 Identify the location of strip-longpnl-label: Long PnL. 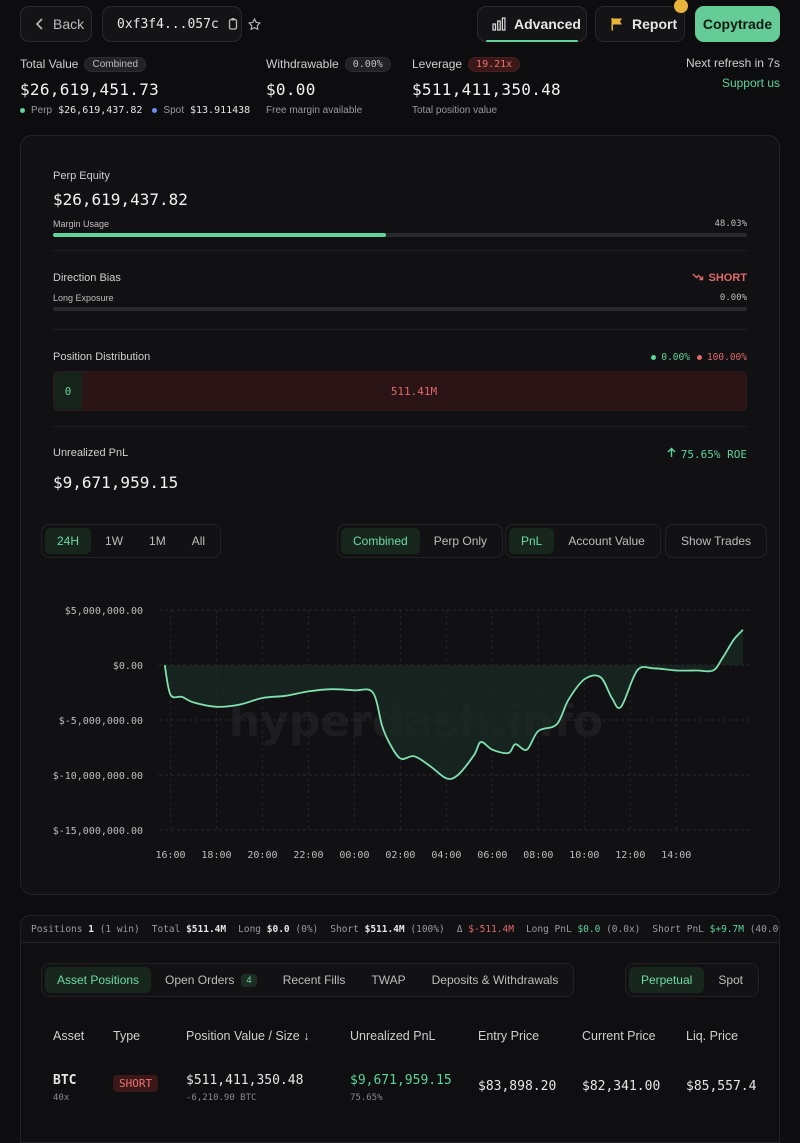
(548, 929).